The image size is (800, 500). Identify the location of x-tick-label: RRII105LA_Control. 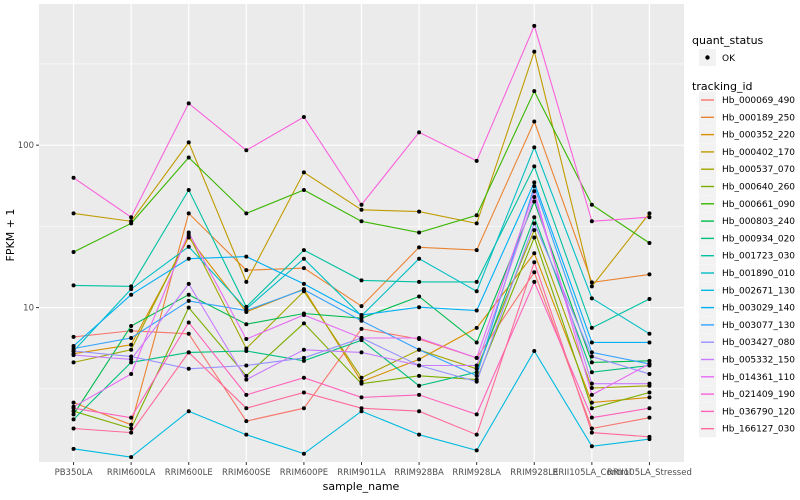
(591, 473).